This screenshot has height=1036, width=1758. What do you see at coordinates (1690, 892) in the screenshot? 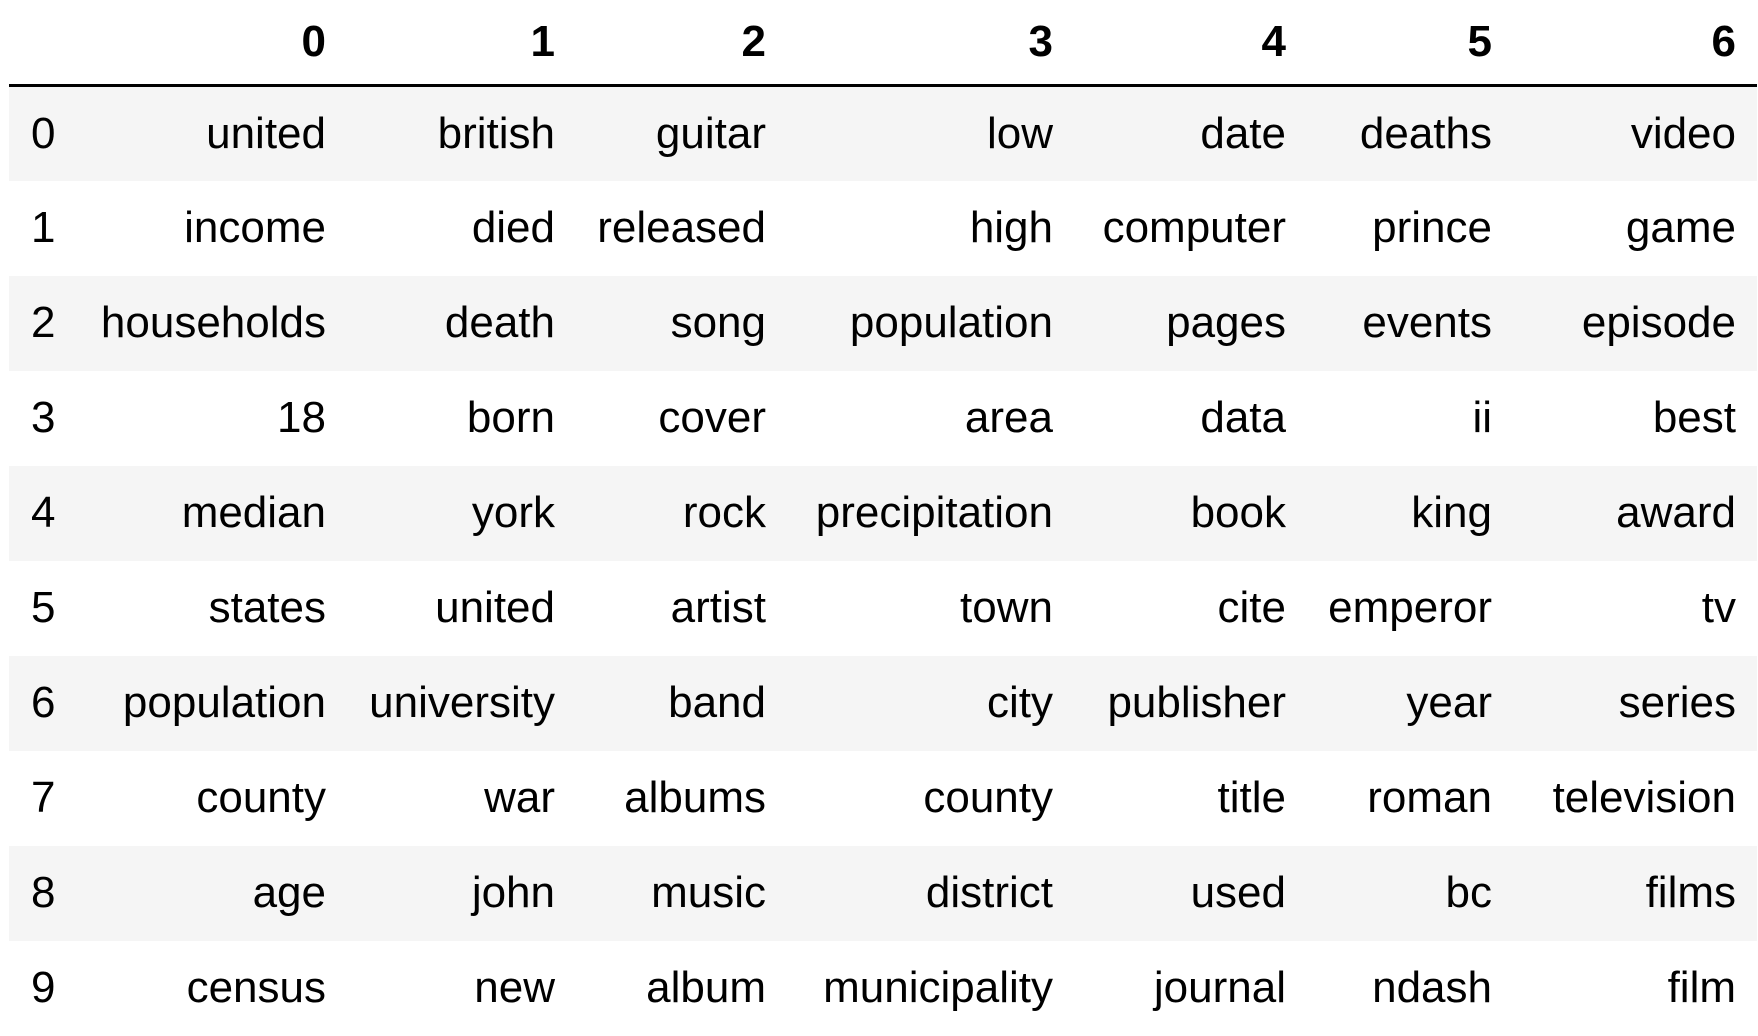
I see `table-cell: films` at bounding box center [1690, 892].